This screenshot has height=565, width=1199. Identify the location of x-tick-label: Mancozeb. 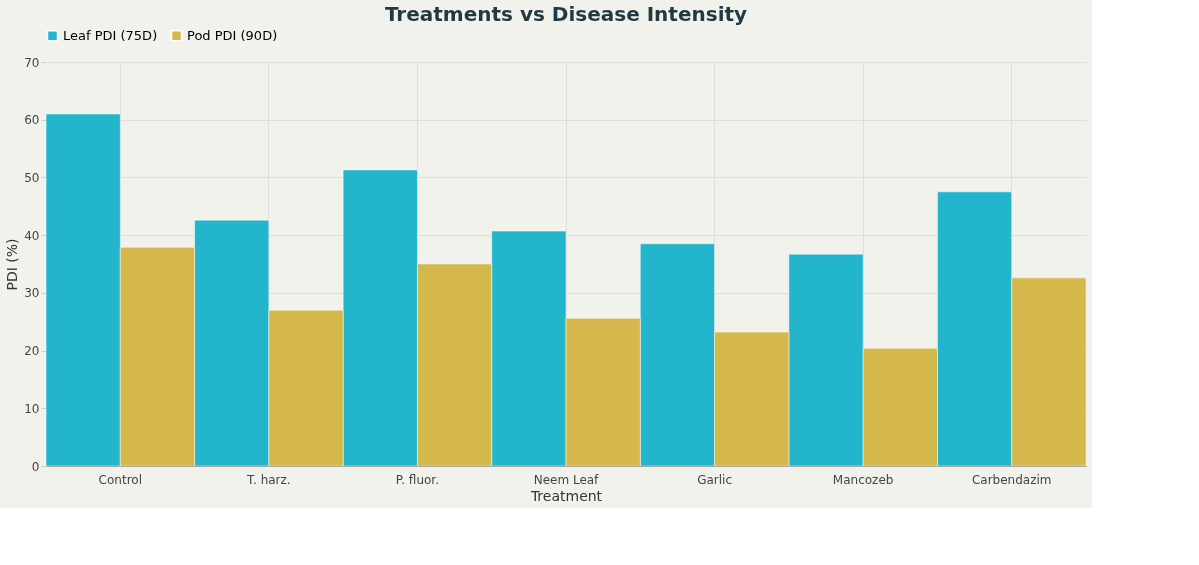
(863, 479).